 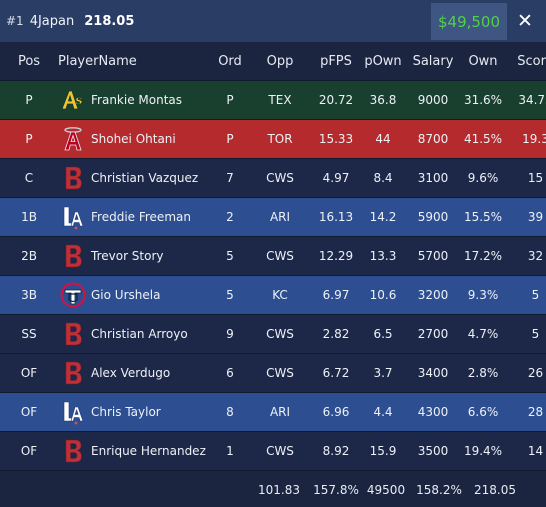 What do you see at coordinates (336, 217) in the screenshot?
I see `player-pfps: 16.13` at bounding box center [336, 217].